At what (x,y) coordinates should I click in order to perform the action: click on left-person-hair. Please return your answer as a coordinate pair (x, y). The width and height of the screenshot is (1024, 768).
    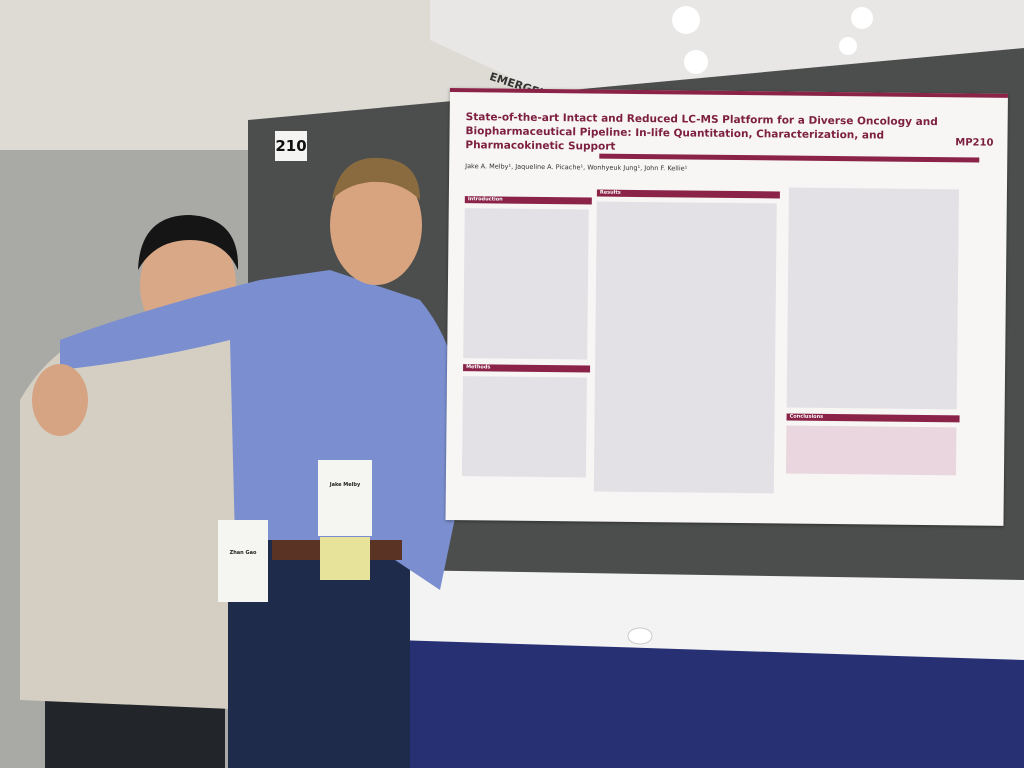
    Looking at the image, I should click on (188, 242).